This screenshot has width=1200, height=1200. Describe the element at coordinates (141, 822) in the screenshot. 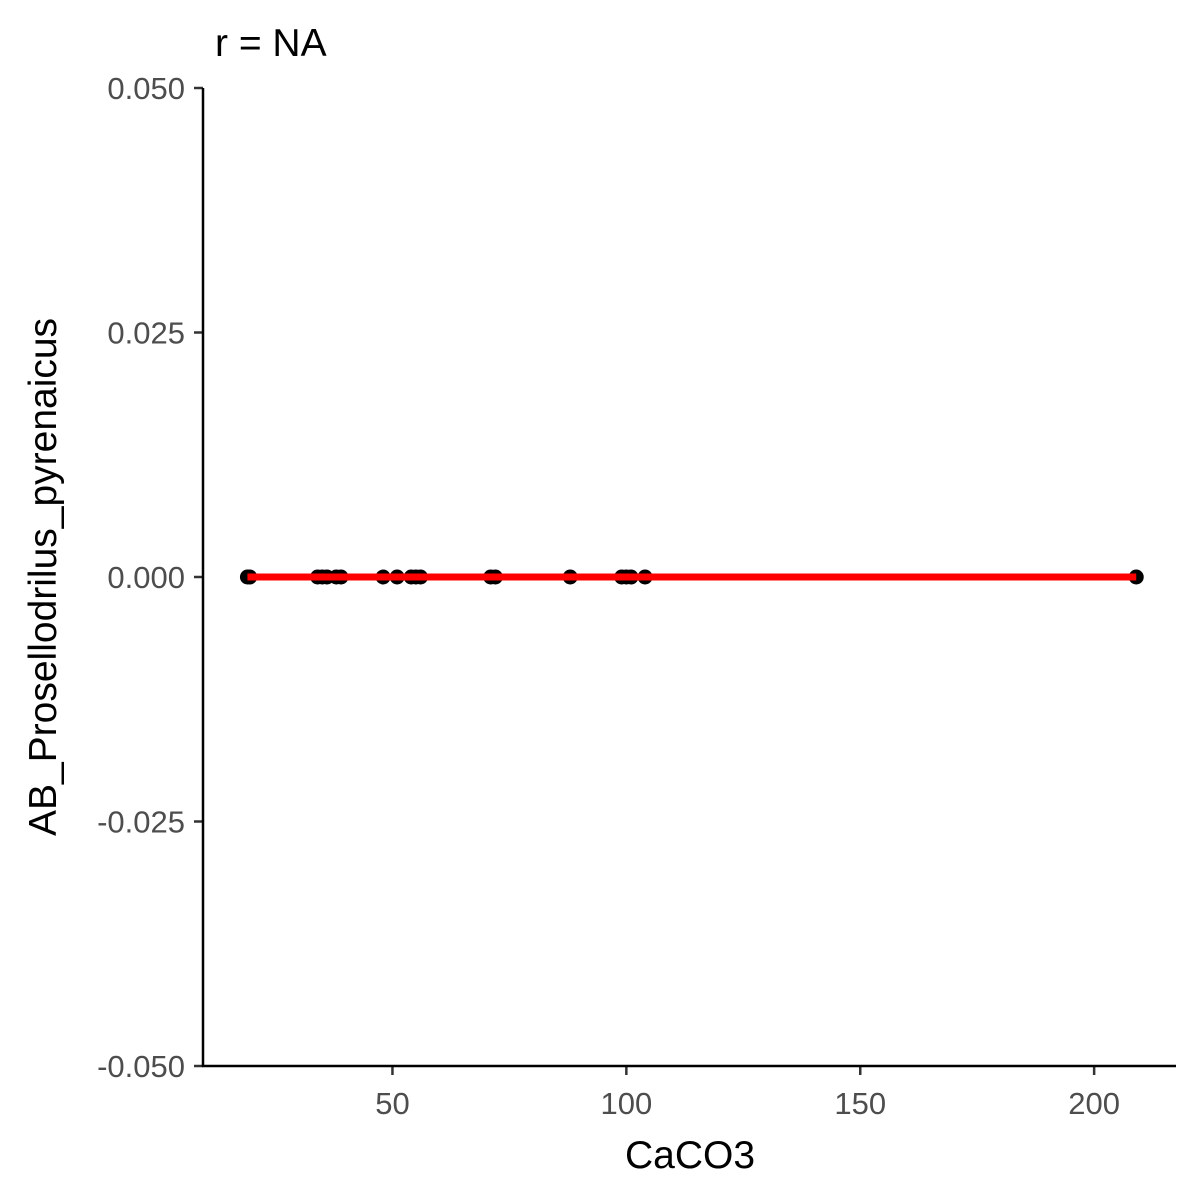

I see `y-tick-label: -0.025` at that location.